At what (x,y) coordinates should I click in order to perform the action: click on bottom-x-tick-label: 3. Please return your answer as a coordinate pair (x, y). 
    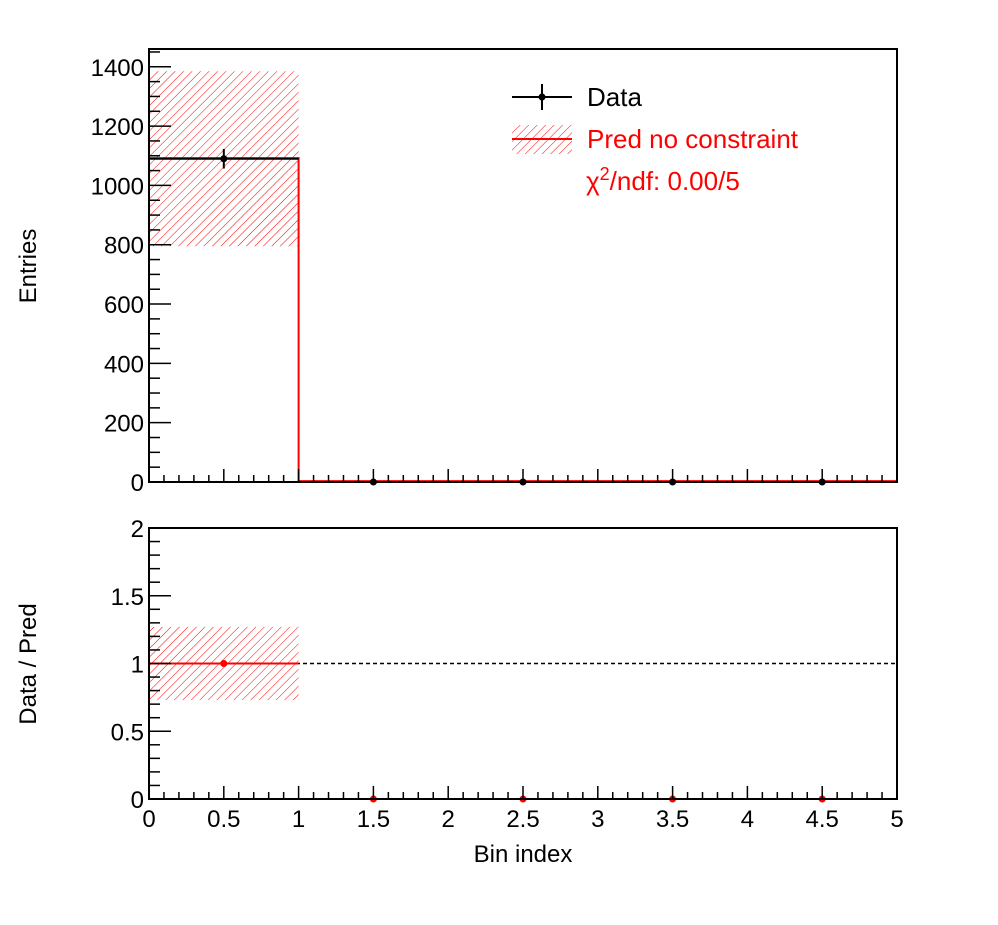
    Looking at the image, I should click on (597, 819).